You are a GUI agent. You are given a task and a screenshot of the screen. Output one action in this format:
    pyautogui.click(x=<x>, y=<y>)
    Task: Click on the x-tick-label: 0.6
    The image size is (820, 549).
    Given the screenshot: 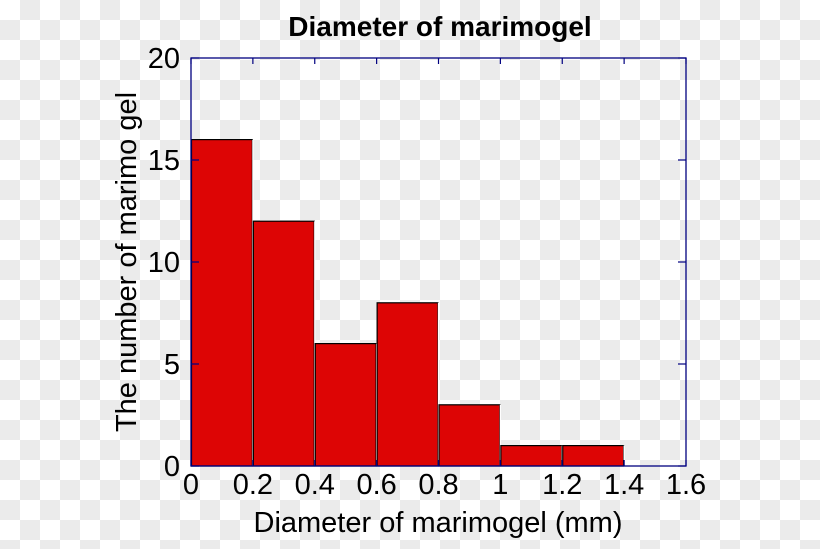 What is the action you would take?
    pyautogui.click(x=376, y=485)
    